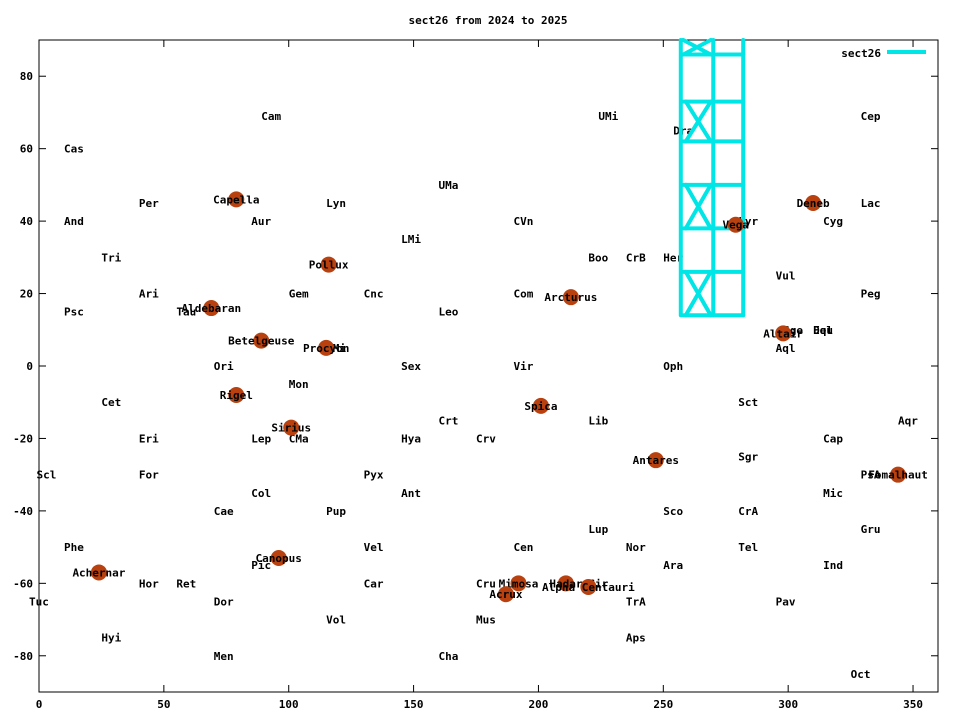  Describe the element at coordinates (261, 438) in the screenshot. I see `constellation-label: Lep` at that location.